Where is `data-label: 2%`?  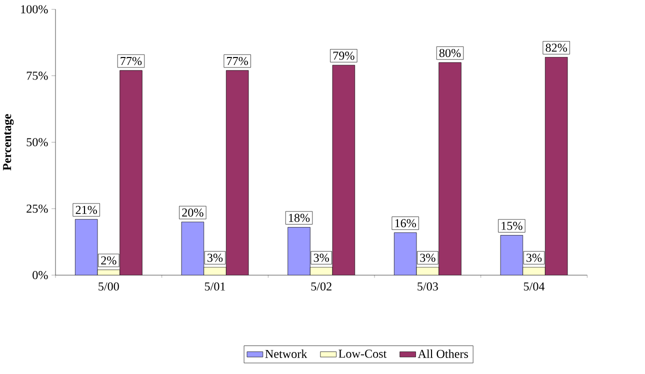
data-label: 2% is located at coordinates (108, 260).